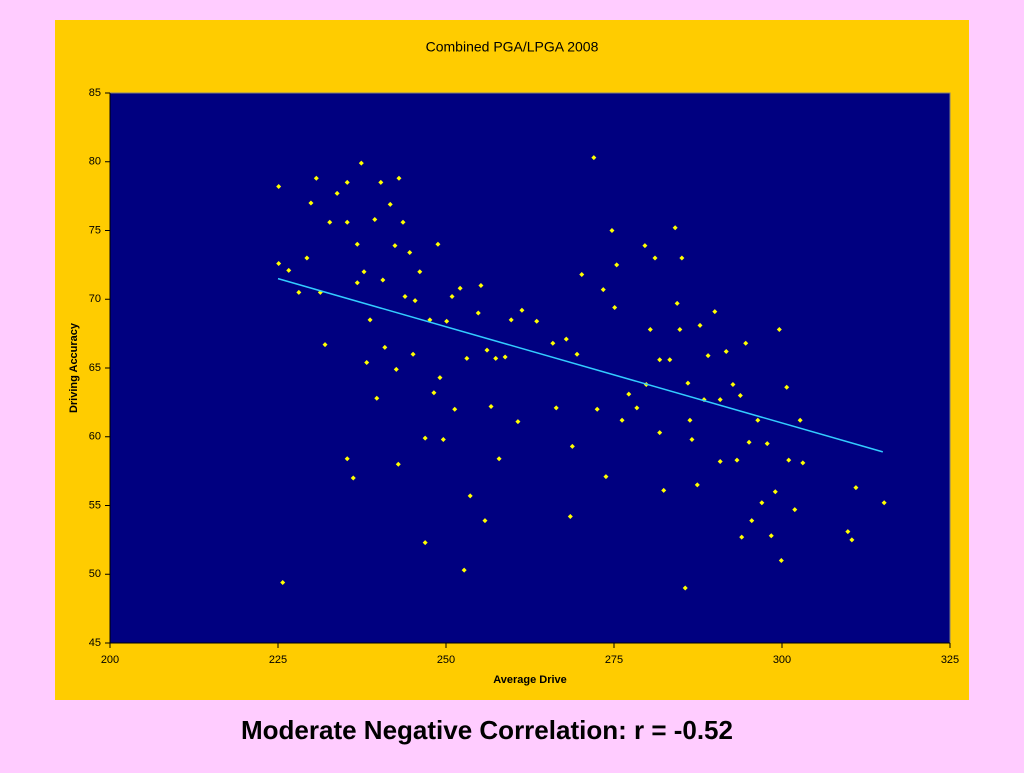 Image resolution: width=1024 pixels, height=773 pixels. I want to click on y-tick-label: 85, so click(95, 93).